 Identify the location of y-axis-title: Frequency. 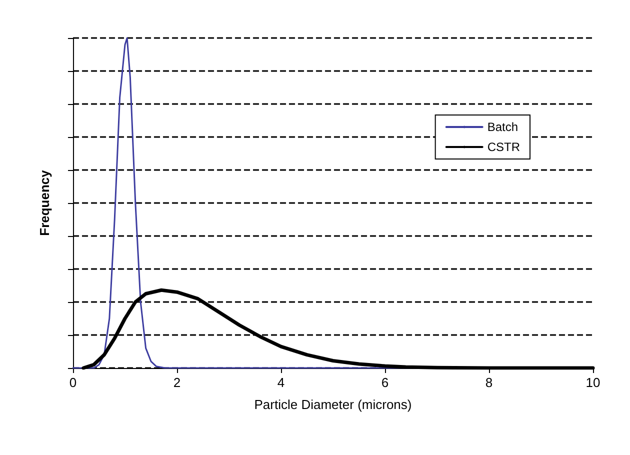
(44, 202).